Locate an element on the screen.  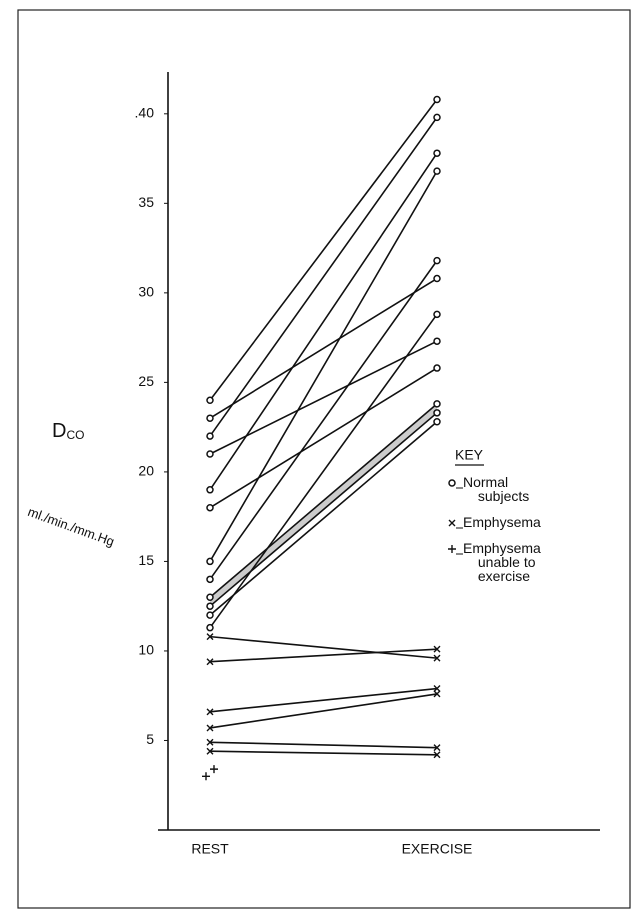
shaded-band is located at coordinates (323, 505).